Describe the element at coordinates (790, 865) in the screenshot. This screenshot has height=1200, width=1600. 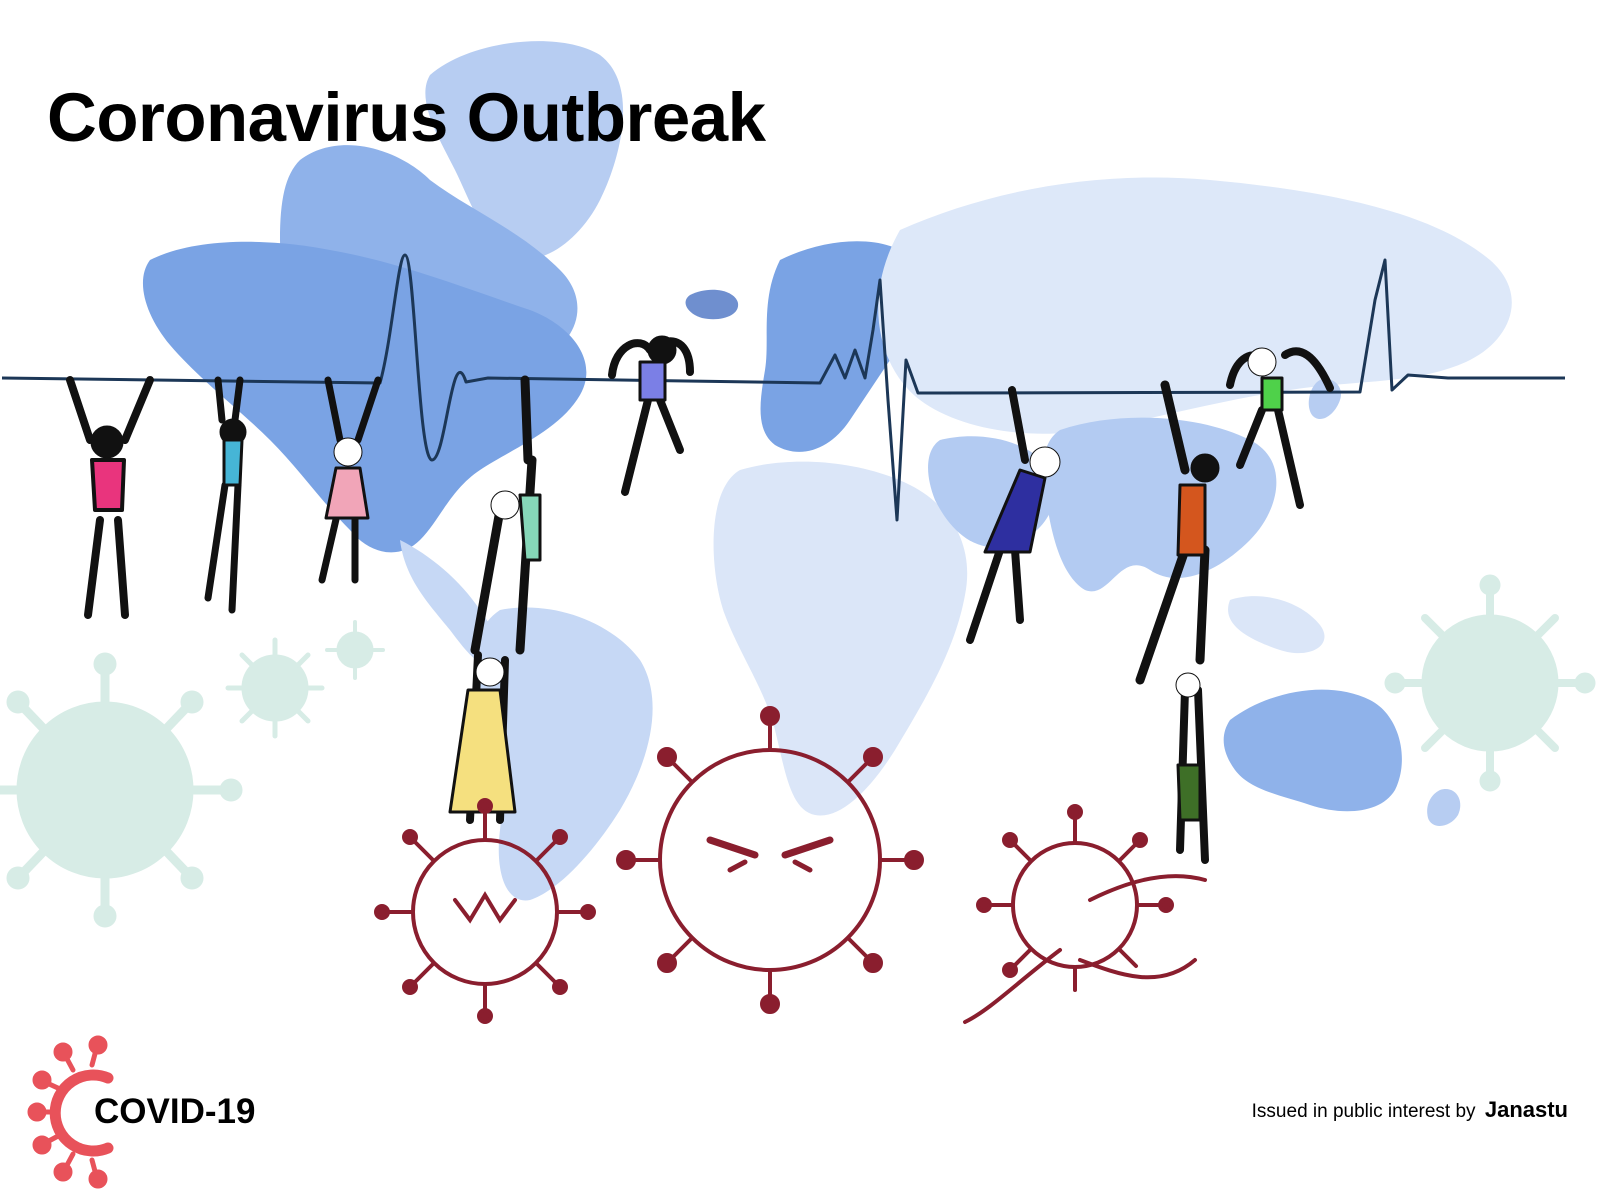
I see `virus-icon` at that location.